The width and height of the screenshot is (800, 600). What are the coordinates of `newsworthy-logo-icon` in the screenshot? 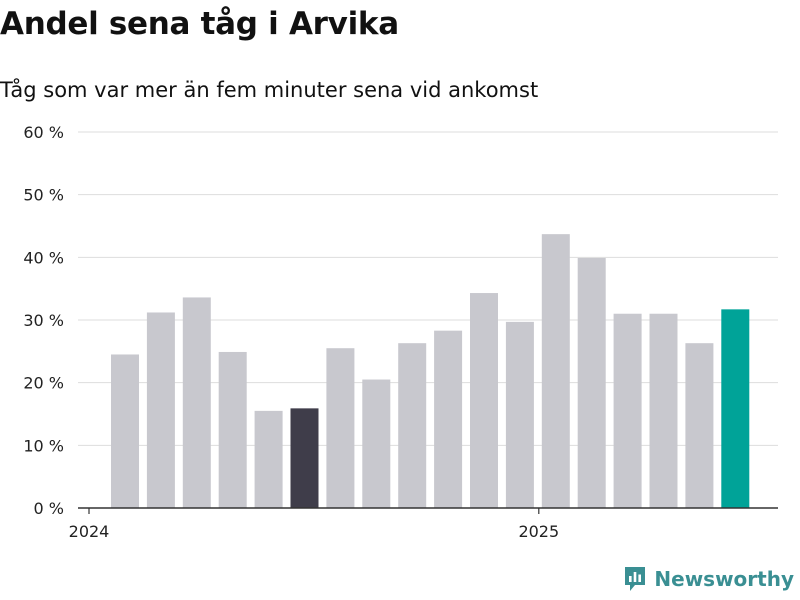 It's located at (635, 579).